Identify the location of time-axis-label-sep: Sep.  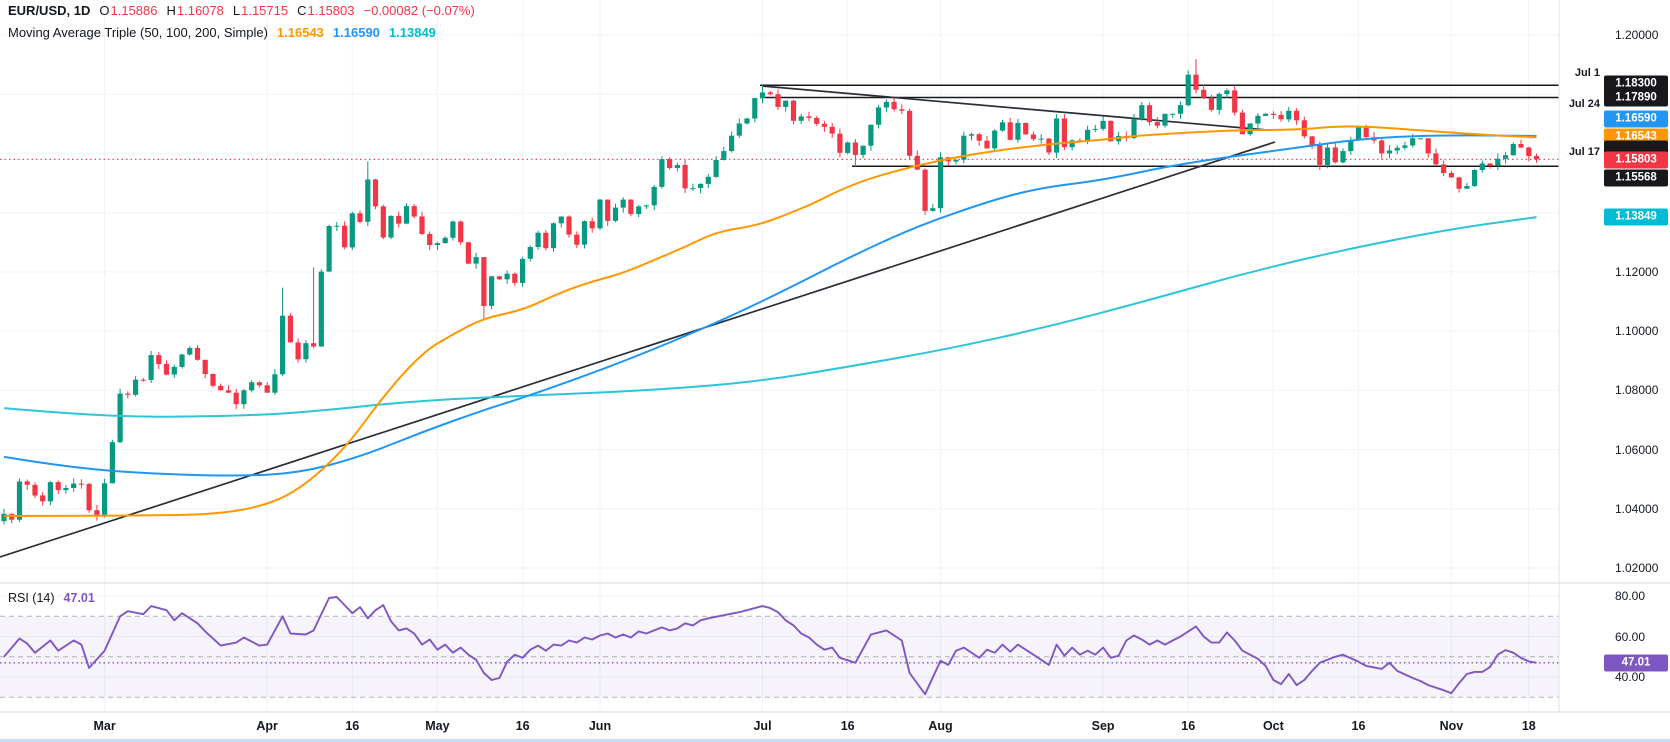
(1103, 726).